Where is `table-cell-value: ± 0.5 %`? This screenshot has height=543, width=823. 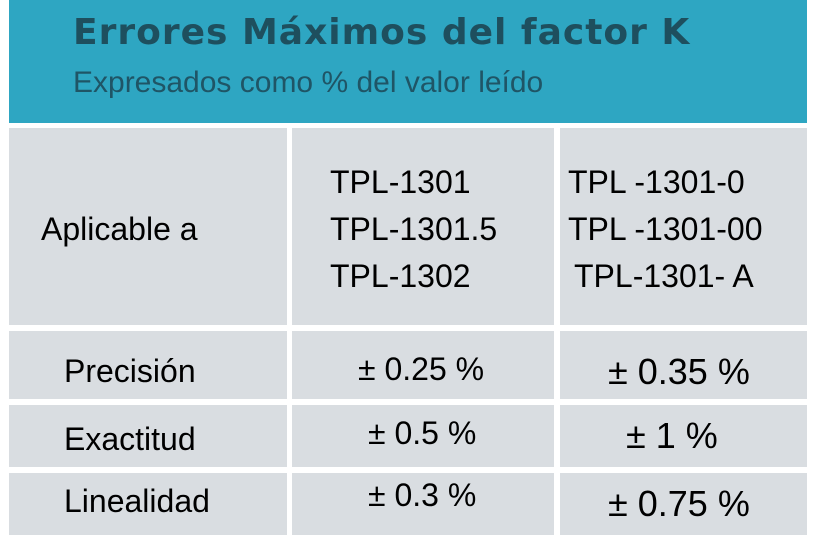 table-cell-value: ± 0.5 % is located at coordinates (423, 436).